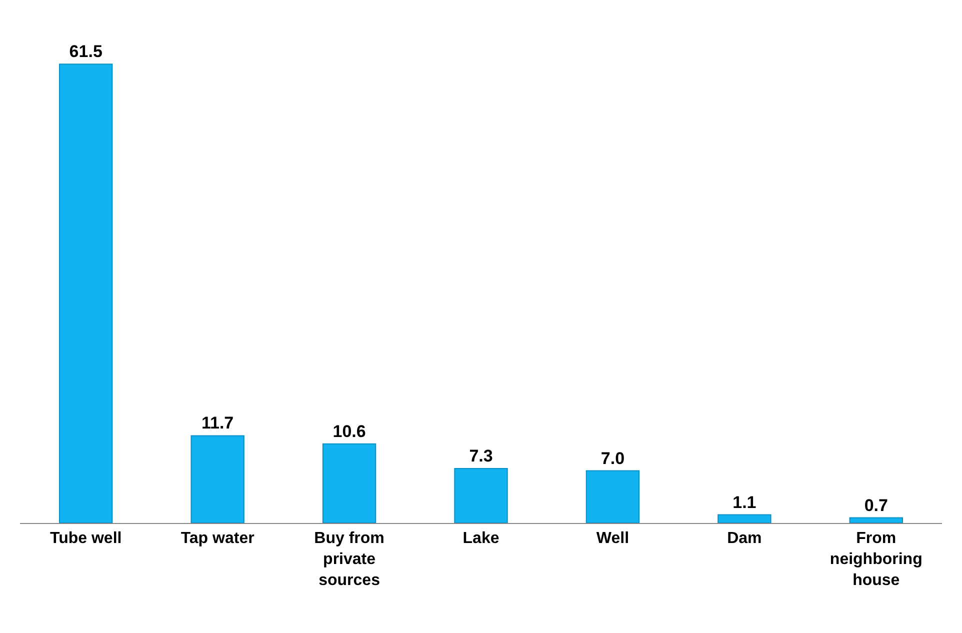 The width and height of the screenshot is (962, 633). I want to click on data-label: 1.1, so click(744, 502).